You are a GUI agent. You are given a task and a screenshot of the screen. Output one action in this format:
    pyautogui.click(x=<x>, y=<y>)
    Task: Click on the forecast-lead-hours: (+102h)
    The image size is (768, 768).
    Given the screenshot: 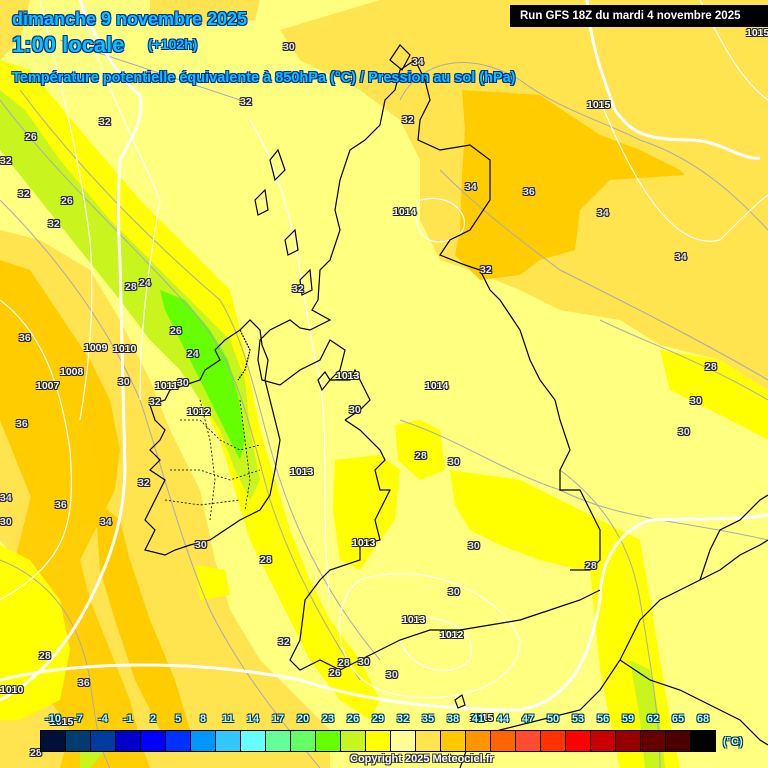 What is the action you would take?
    pyautogui.click(x=173, y=44)
    